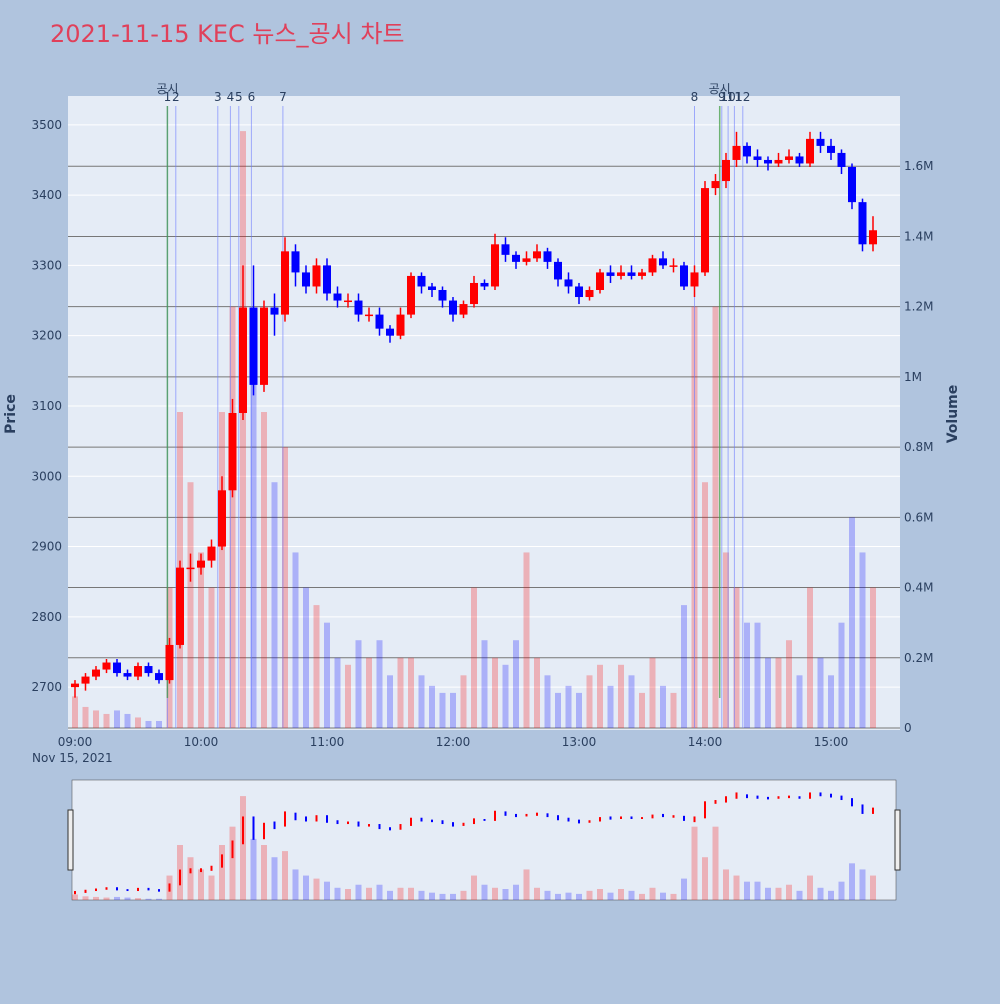 This screenshot has width=1000, height=1004. What do you see at coordinates (742, 97) in the screenshot?
I see `news-label: 12` at bounding box center [742, 97].